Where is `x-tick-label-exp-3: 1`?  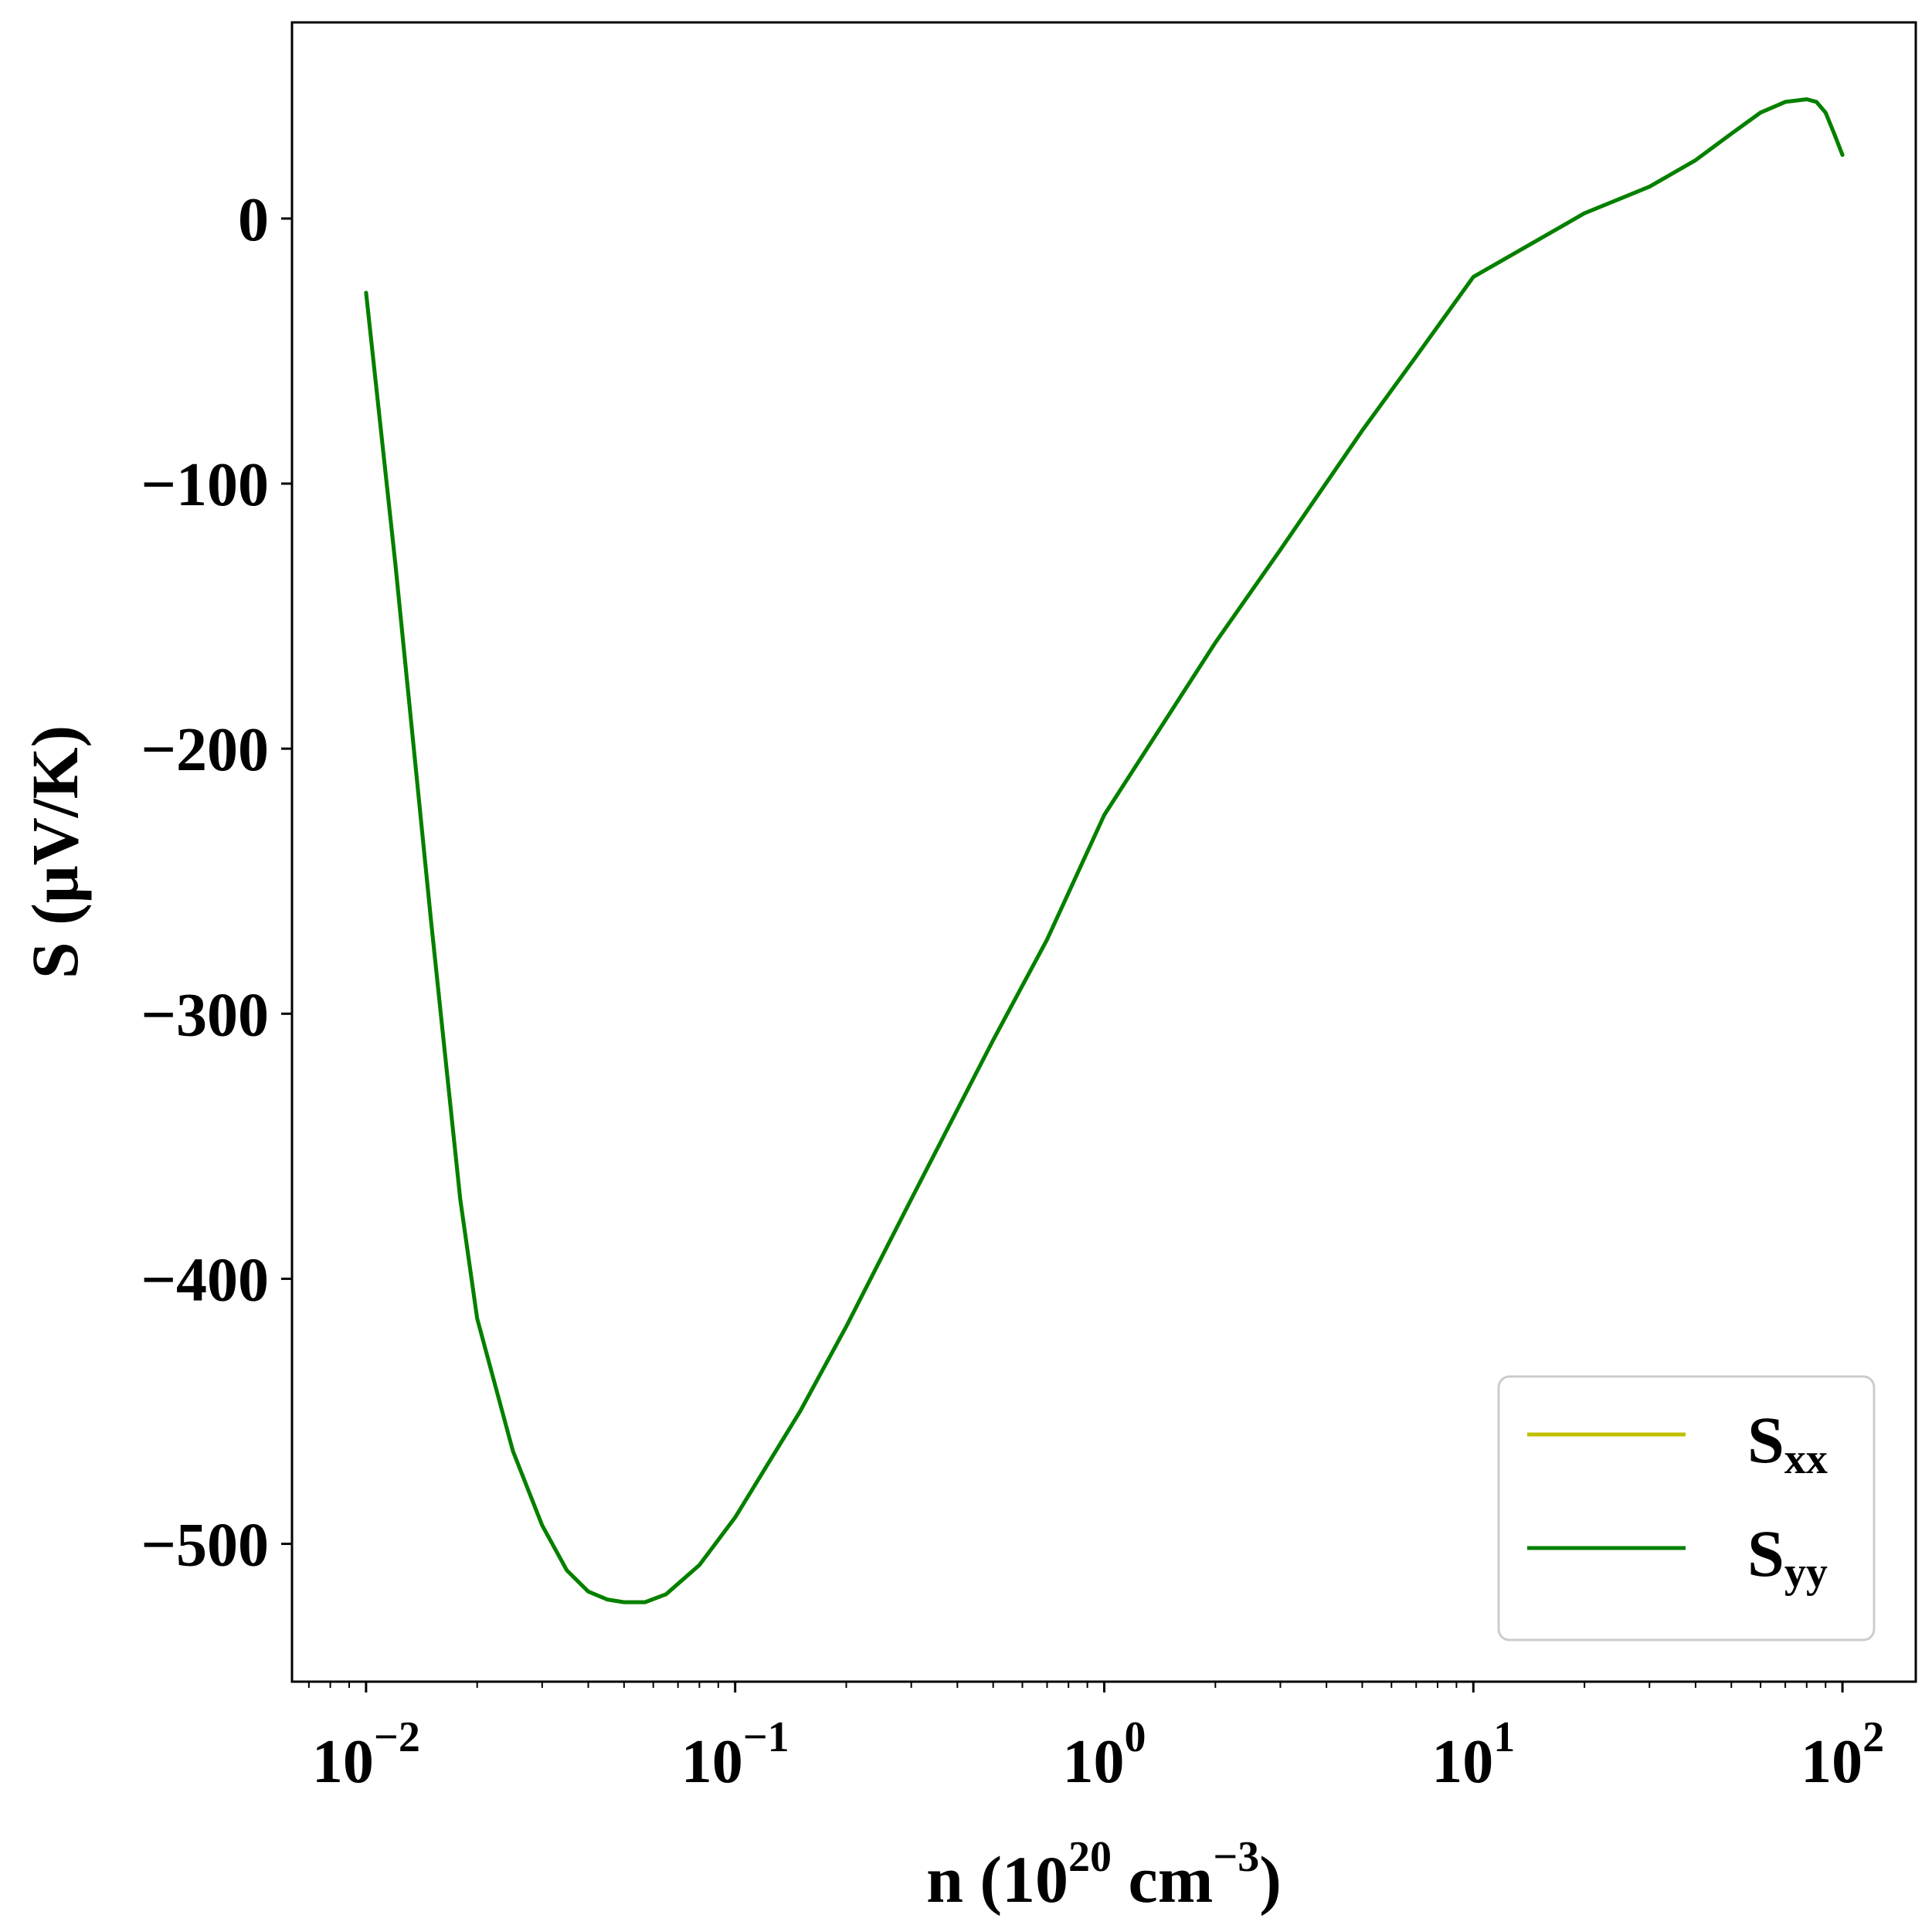 x-tick-label-exp-3: 1 is located at coordinates (1504, 1737).